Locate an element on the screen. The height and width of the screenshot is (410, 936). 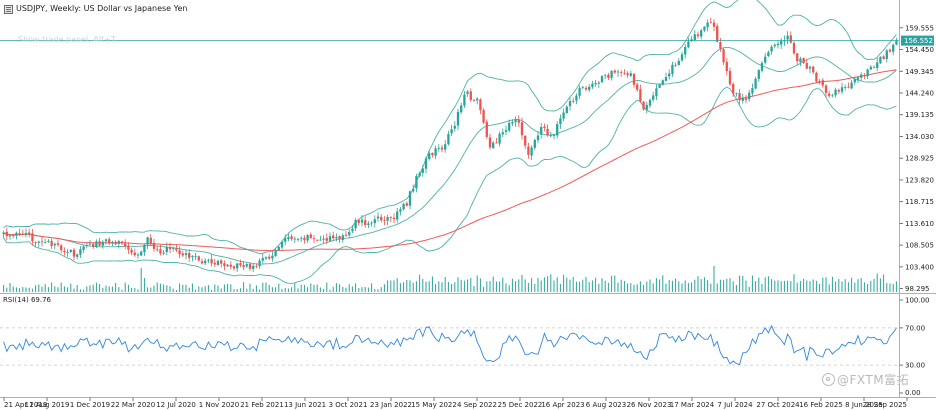
price-tick-label: 113.610 is located at coordinates (919, 224).